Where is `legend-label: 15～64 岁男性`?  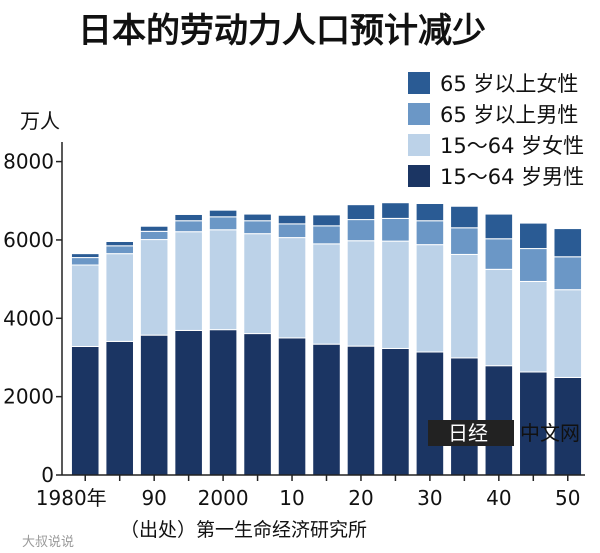
legend-label: 15～64 岁男性 is located at coordinates (512, 177).